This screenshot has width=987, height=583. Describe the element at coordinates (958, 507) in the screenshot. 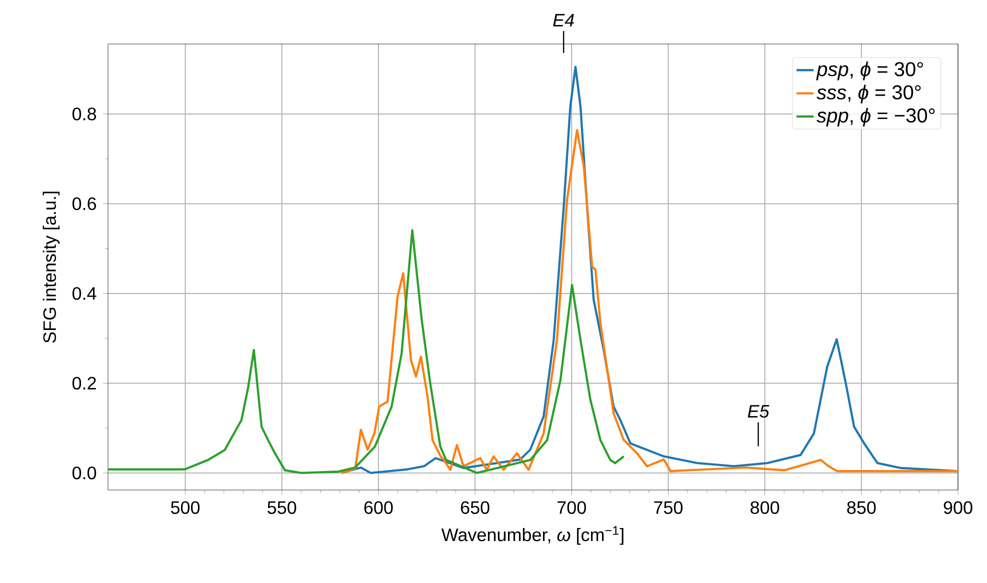

I see `x-tick-label: 900` at that location.